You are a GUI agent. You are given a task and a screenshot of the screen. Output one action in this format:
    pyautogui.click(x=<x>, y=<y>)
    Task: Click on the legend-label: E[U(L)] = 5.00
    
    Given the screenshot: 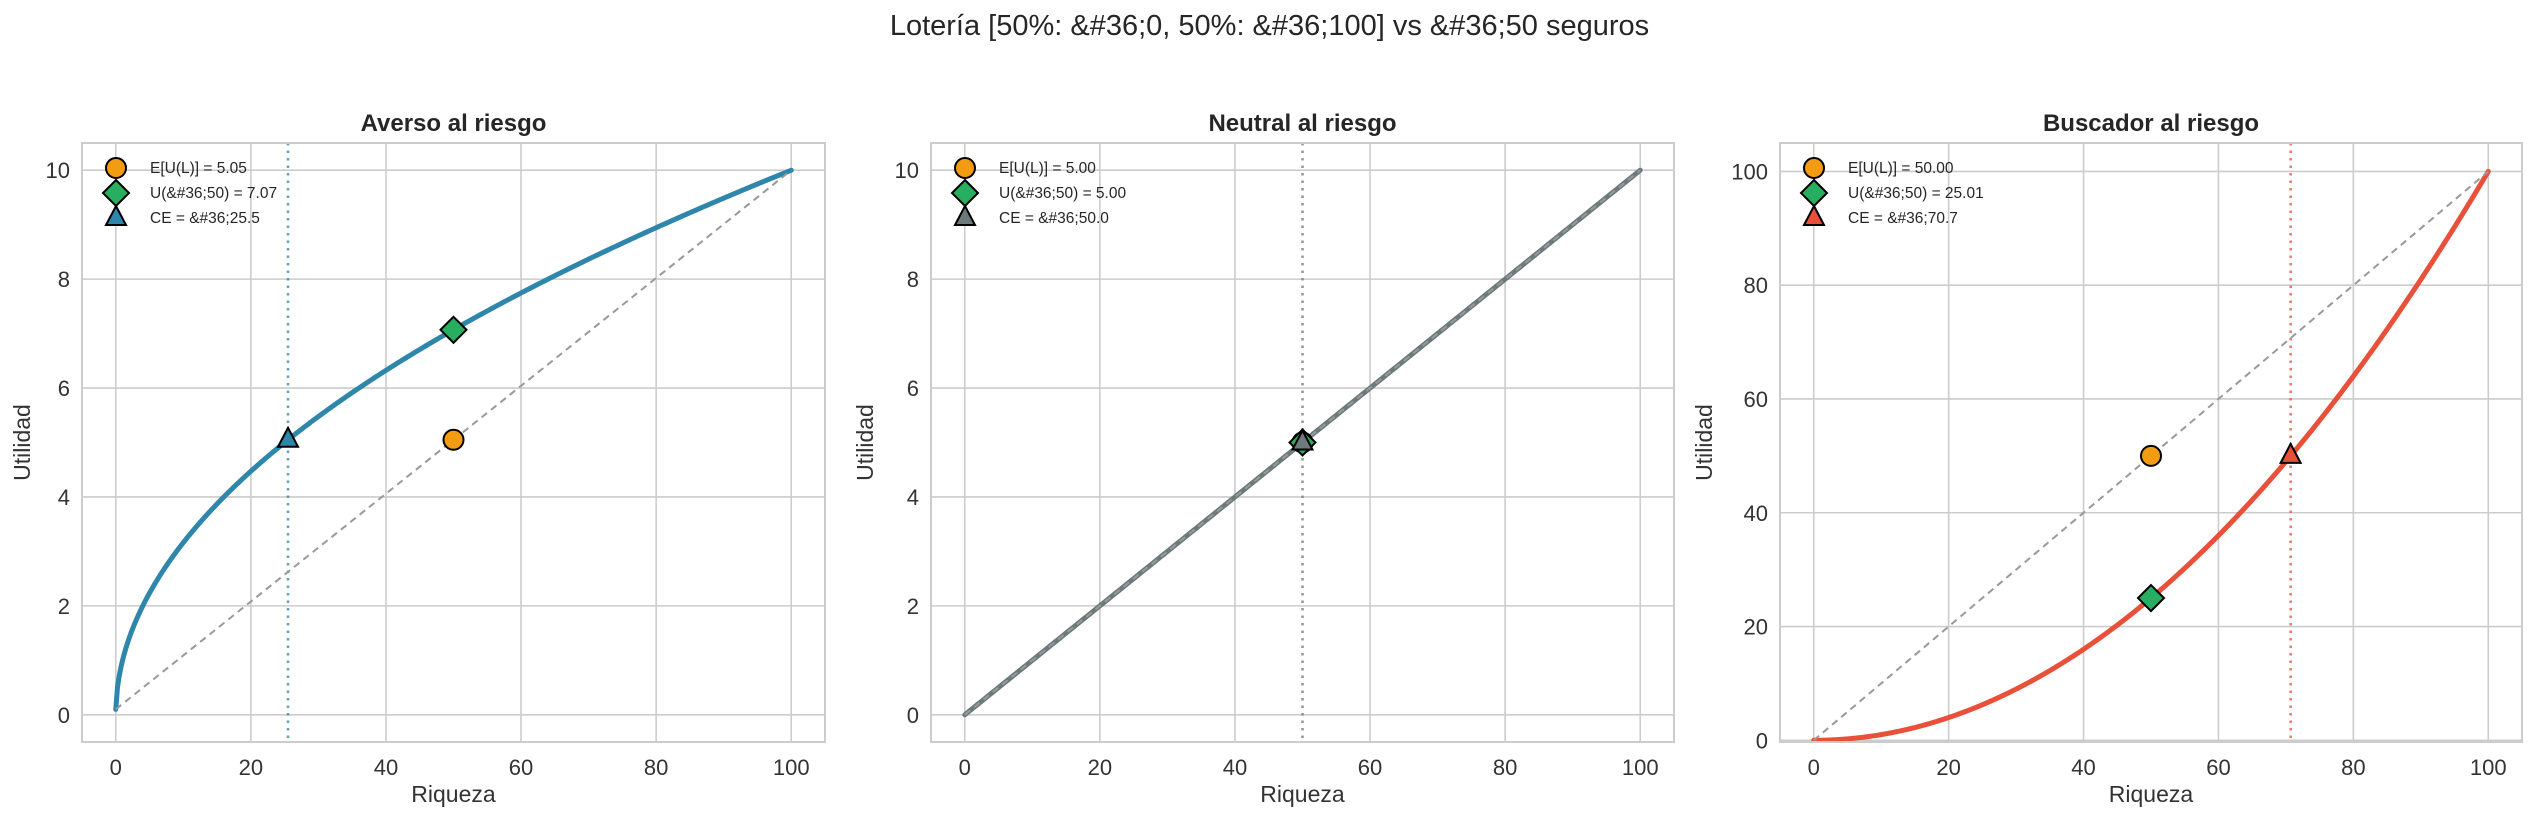 What is the action you would take?
    pyautogui.click(x=1047, y=168)
    